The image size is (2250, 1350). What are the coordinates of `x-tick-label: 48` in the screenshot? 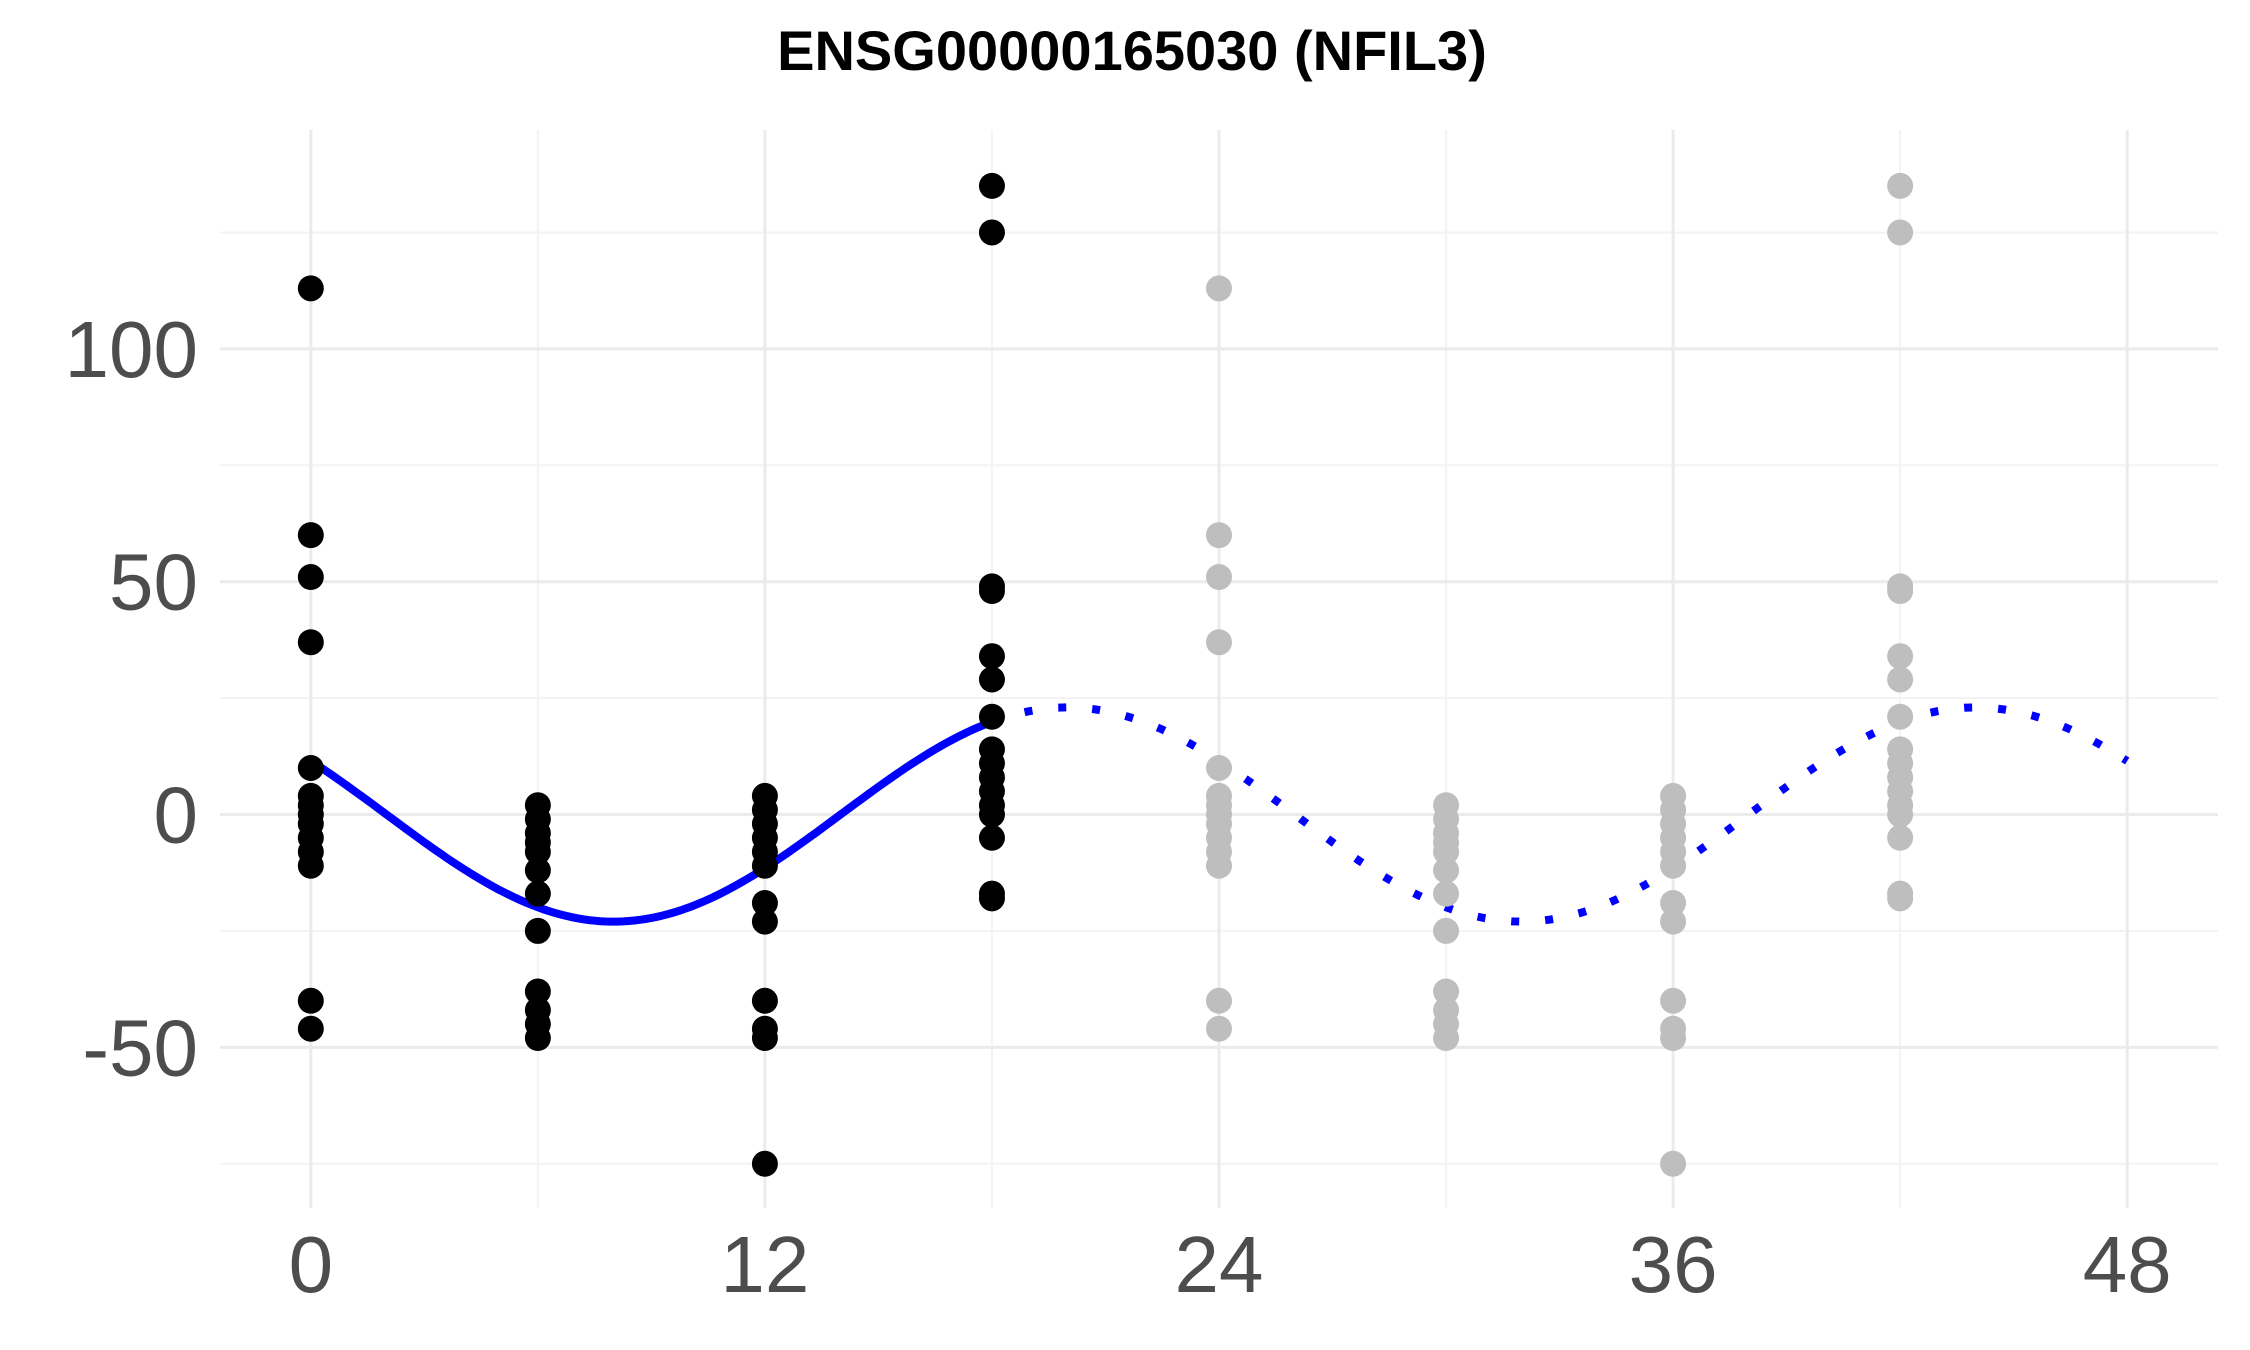 It's located at (2127, 1264).